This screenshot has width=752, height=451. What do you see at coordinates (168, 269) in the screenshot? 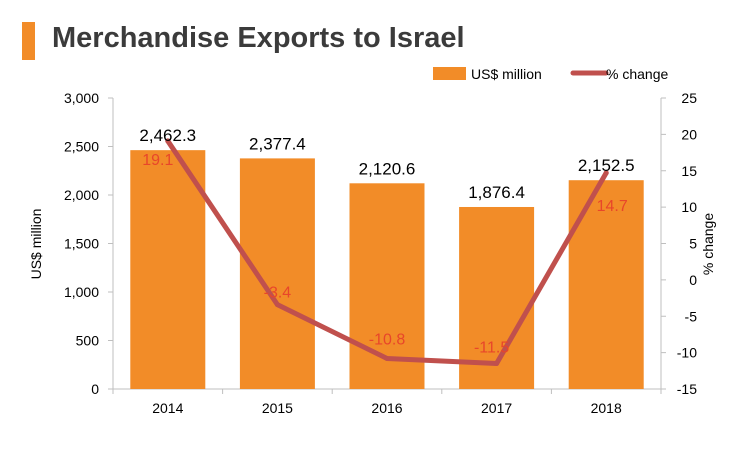
I see `bar-2014` at bounding box center [168, 269].